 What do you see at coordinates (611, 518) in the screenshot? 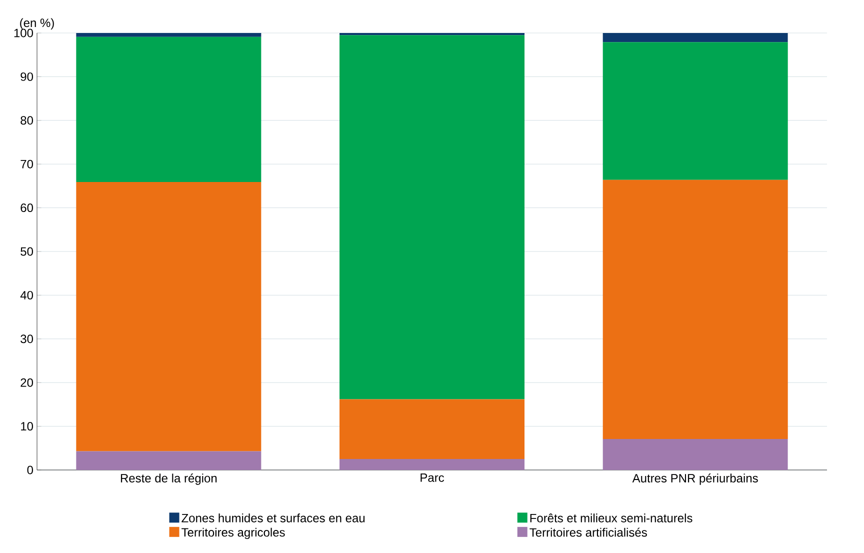
I see `legend-label: Forêts et milieux semi-naturels` at bounding box center [611, 518].